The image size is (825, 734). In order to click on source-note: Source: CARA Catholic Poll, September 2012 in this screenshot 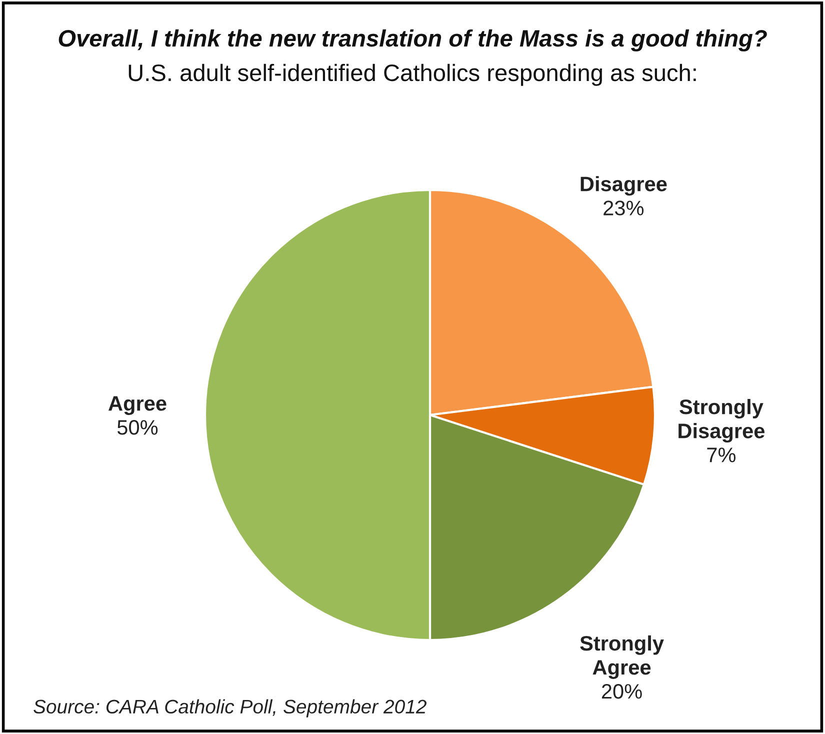, I will do `click(230, 708)`.